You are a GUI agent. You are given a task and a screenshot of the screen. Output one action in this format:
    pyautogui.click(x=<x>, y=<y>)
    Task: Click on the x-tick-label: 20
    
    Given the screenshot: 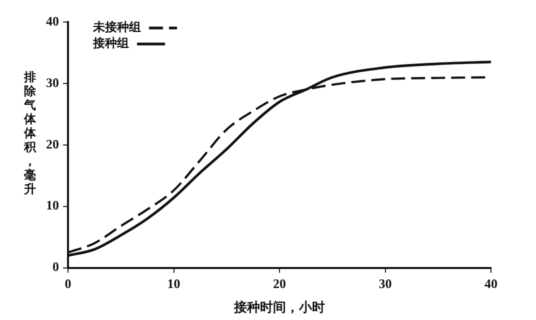 What is the action you would take?
    pyautogui.click(x=279, y=283)
    